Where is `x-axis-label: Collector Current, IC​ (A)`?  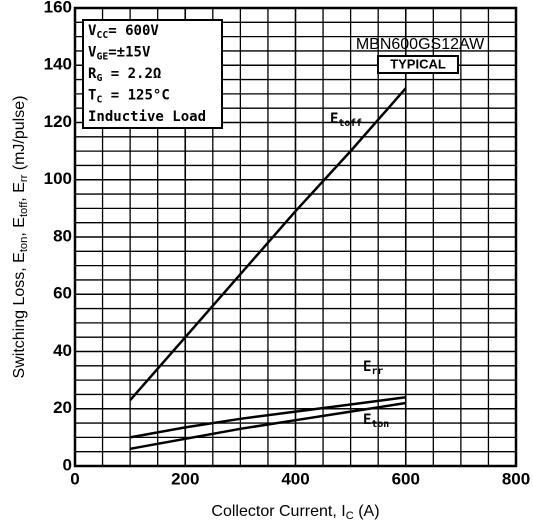 x-axis-label: Collector Current, IC​ (A) is located at coordinates (295, 512).